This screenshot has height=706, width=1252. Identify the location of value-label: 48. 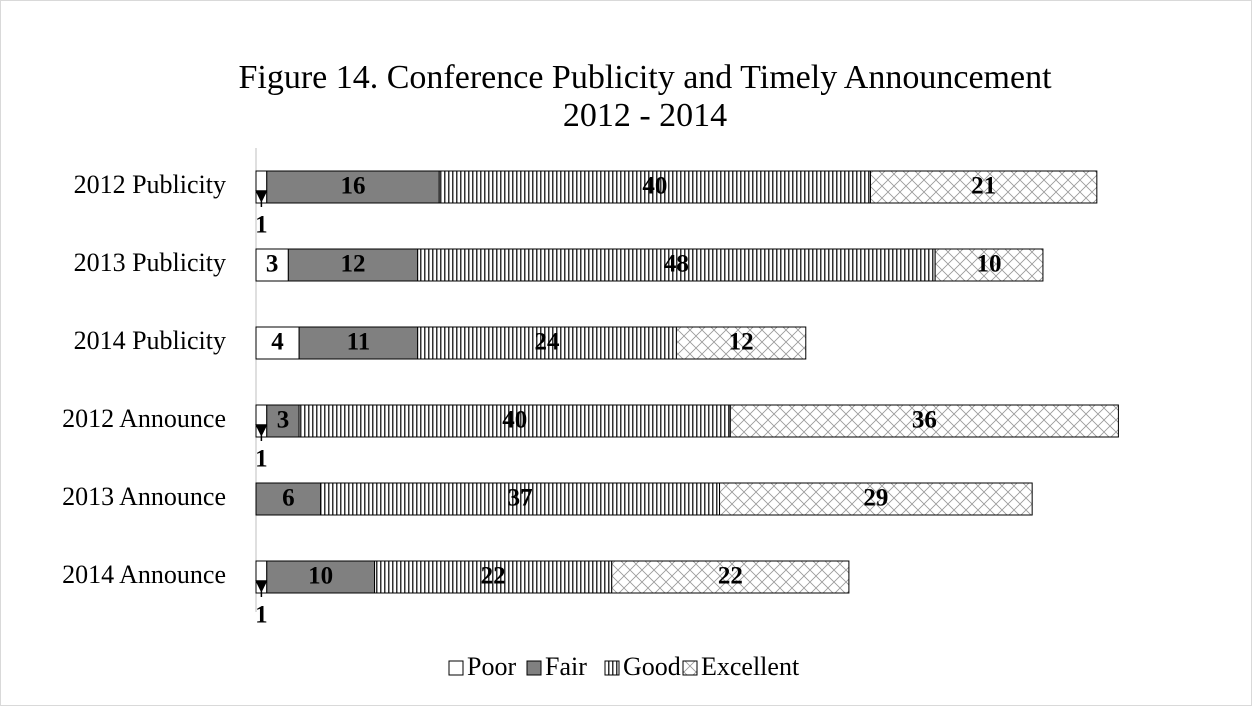
(676, 264).